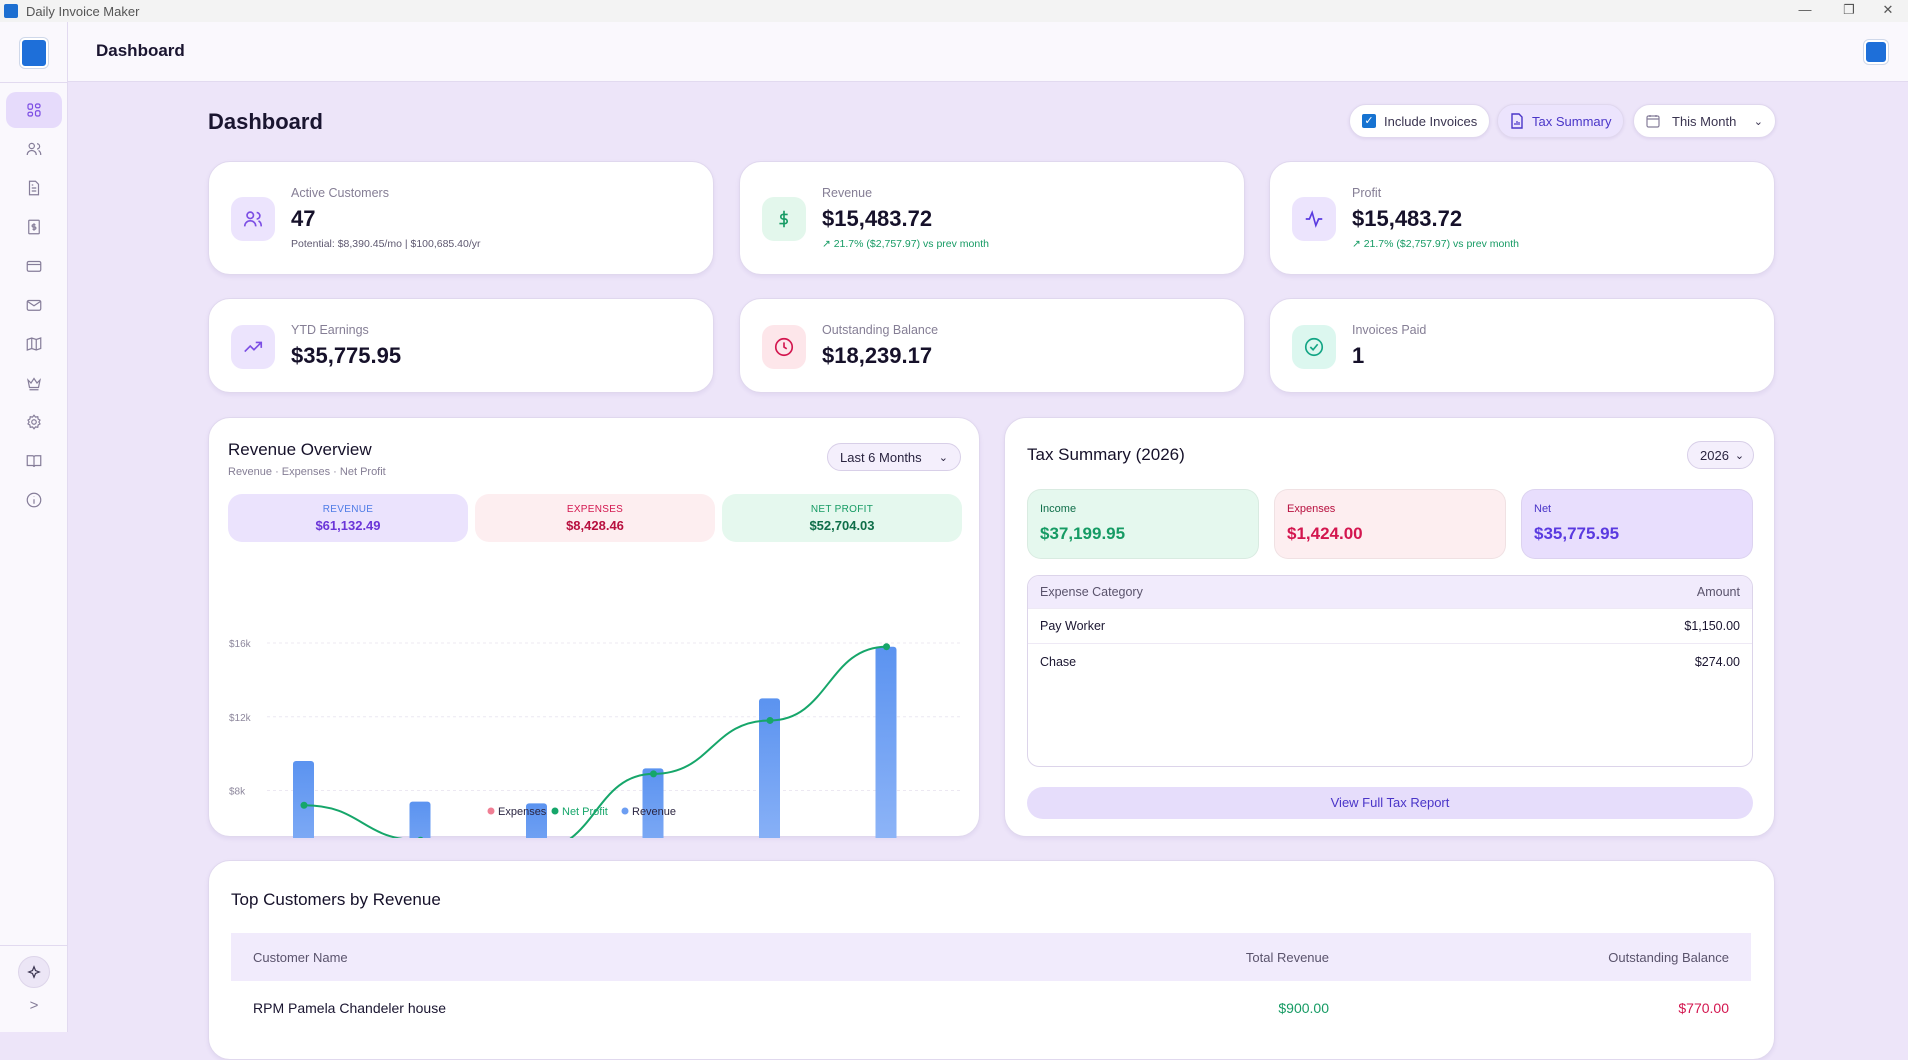 The width and height of the screenshot is (1908, 1060). What do you see at coordinates (1390, 803) in the screenshot?
I see `view-full-tax-report-button: View Full Tax Report` at bounding box center [1390, 803].